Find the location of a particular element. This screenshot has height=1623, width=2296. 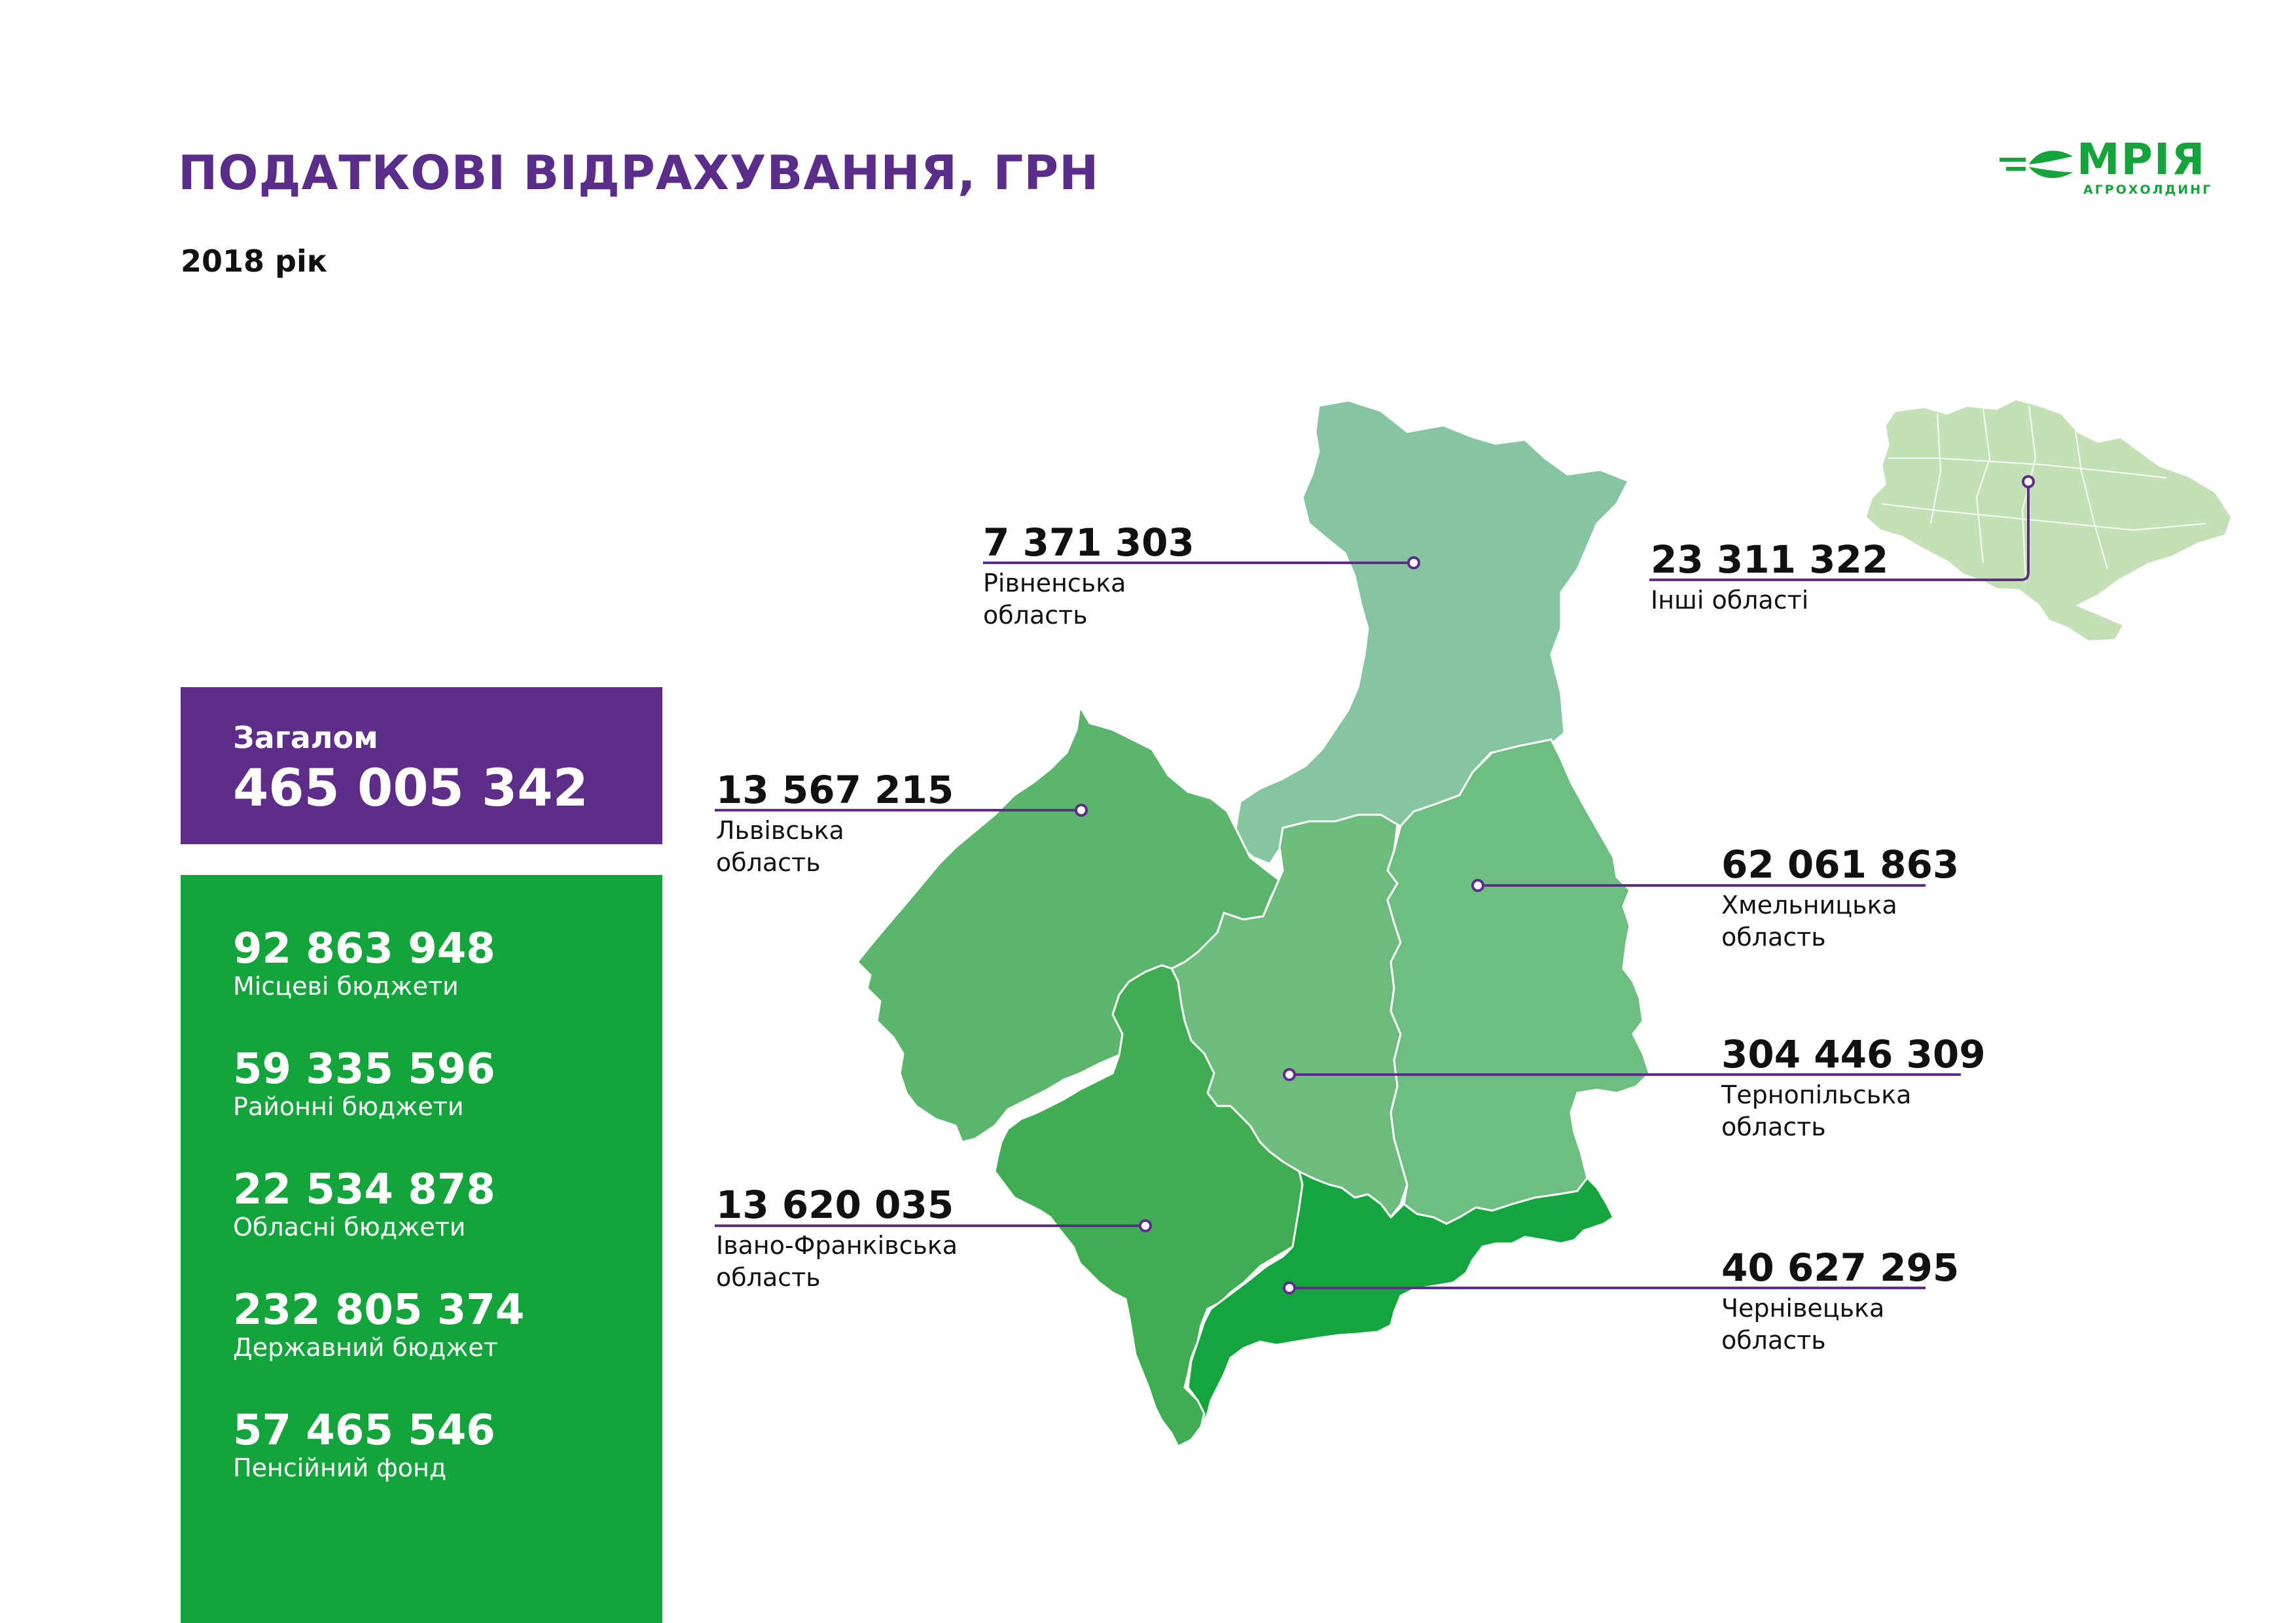

region-name: Львівська область is located at coordinates (780, 847).